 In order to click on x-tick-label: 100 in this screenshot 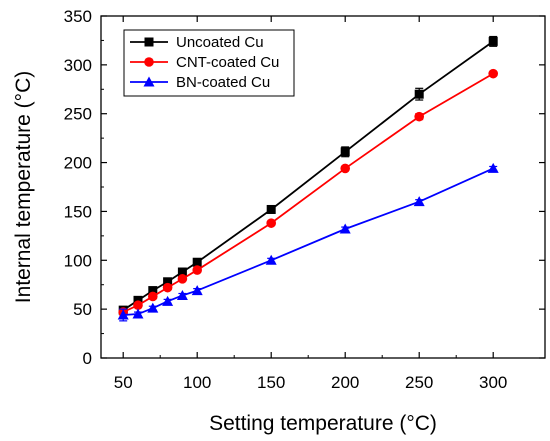, I will do `click(197, 382)`.